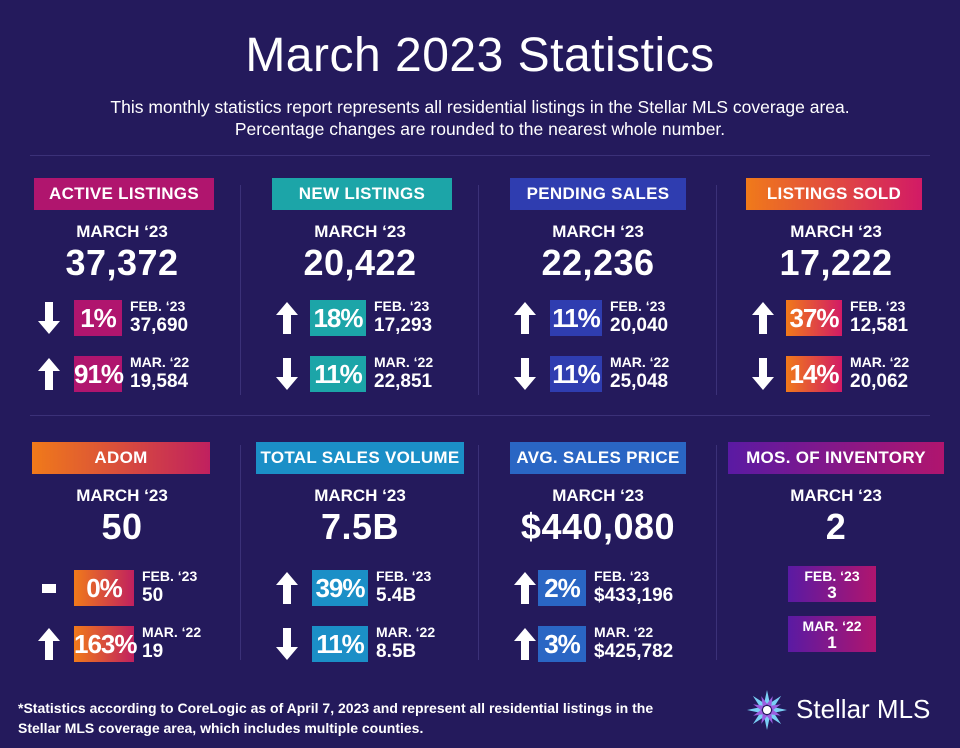 The height and width of the screenshot is (748, 960). What do you see at coordinates (480, 415) in the screenshot?
I see `divider-middle` at bounding box center [480, 415].